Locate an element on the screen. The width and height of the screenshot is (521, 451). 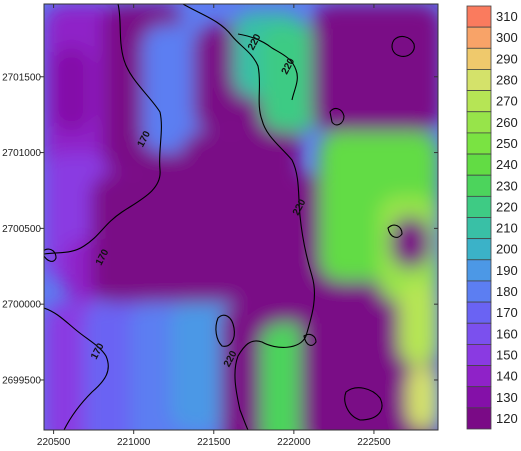
contour-line-220-top is located at coordinates (267, 67).